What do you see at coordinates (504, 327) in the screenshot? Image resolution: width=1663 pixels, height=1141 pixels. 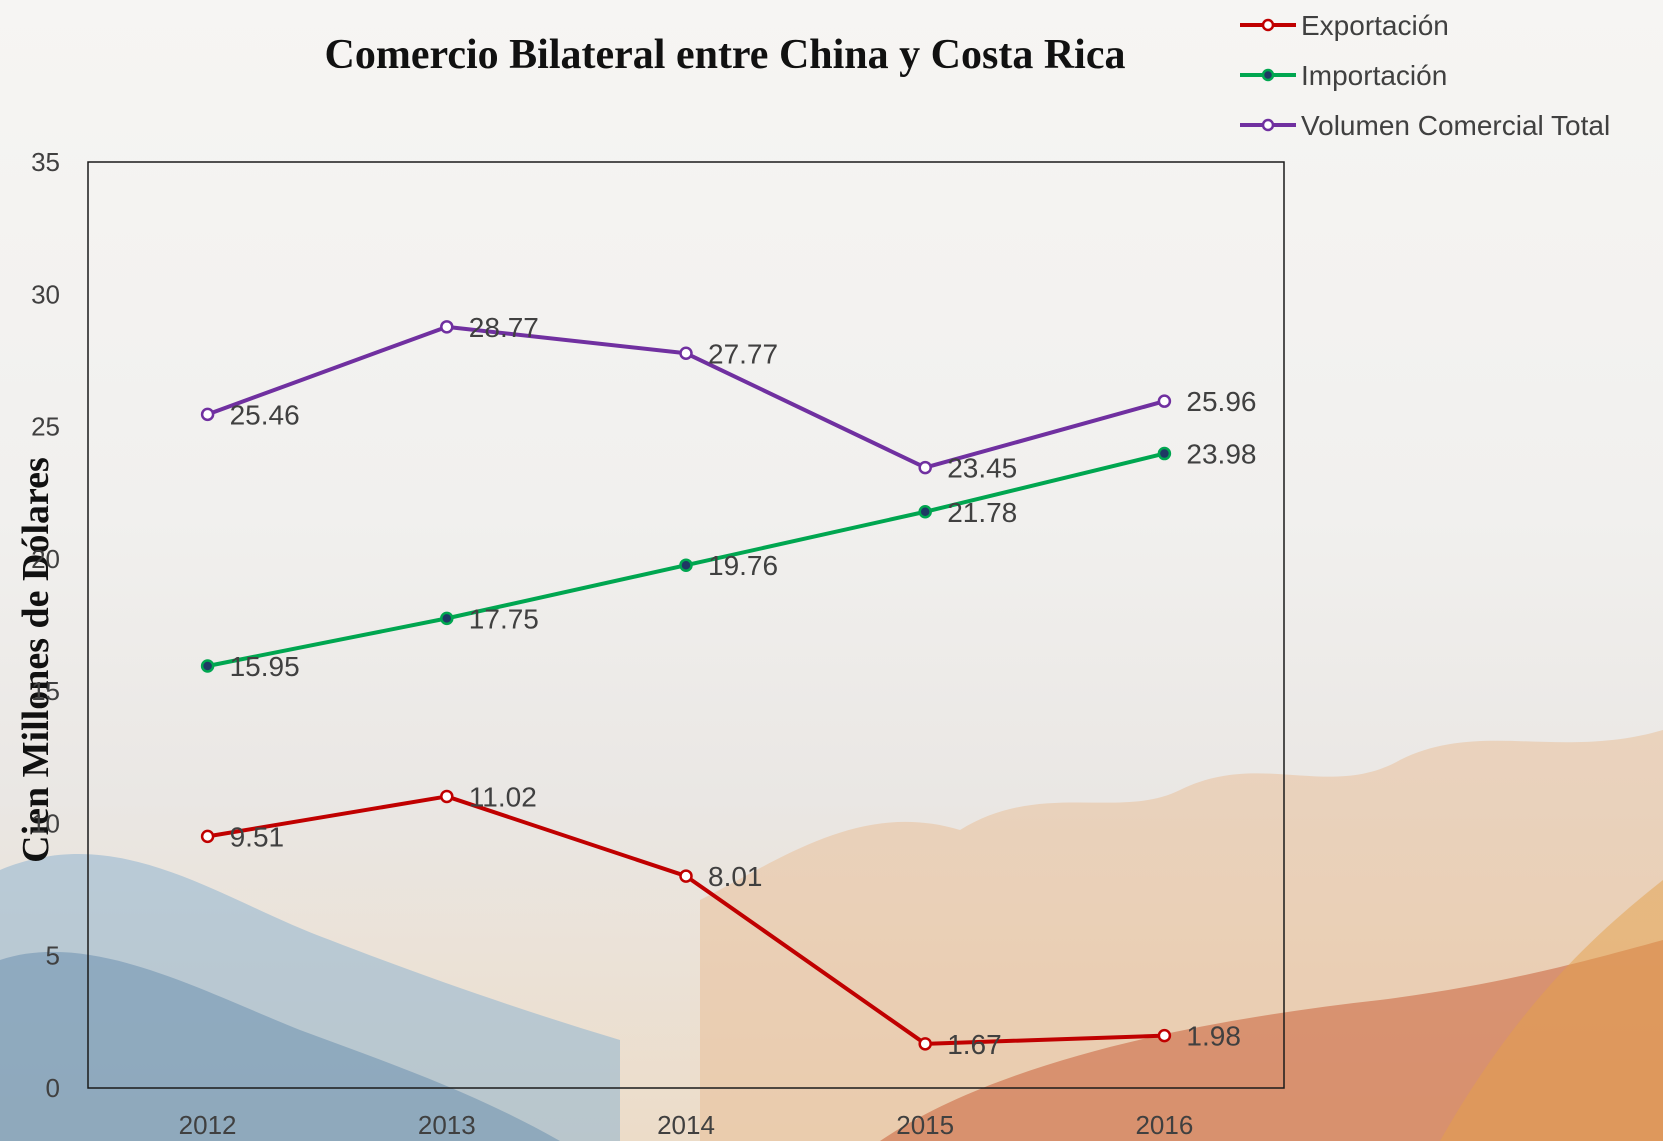 I see `data-label: 28.77` at bounding box center [504, 327].